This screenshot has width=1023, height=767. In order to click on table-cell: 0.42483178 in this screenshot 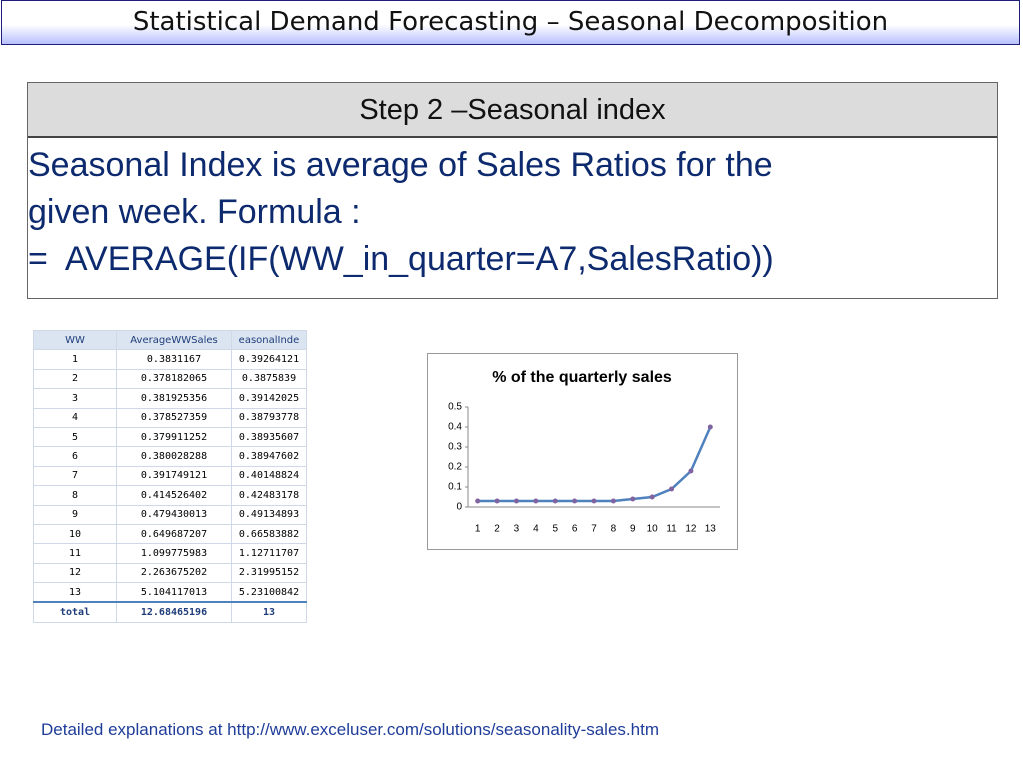, I will do `click(269, 495)`.